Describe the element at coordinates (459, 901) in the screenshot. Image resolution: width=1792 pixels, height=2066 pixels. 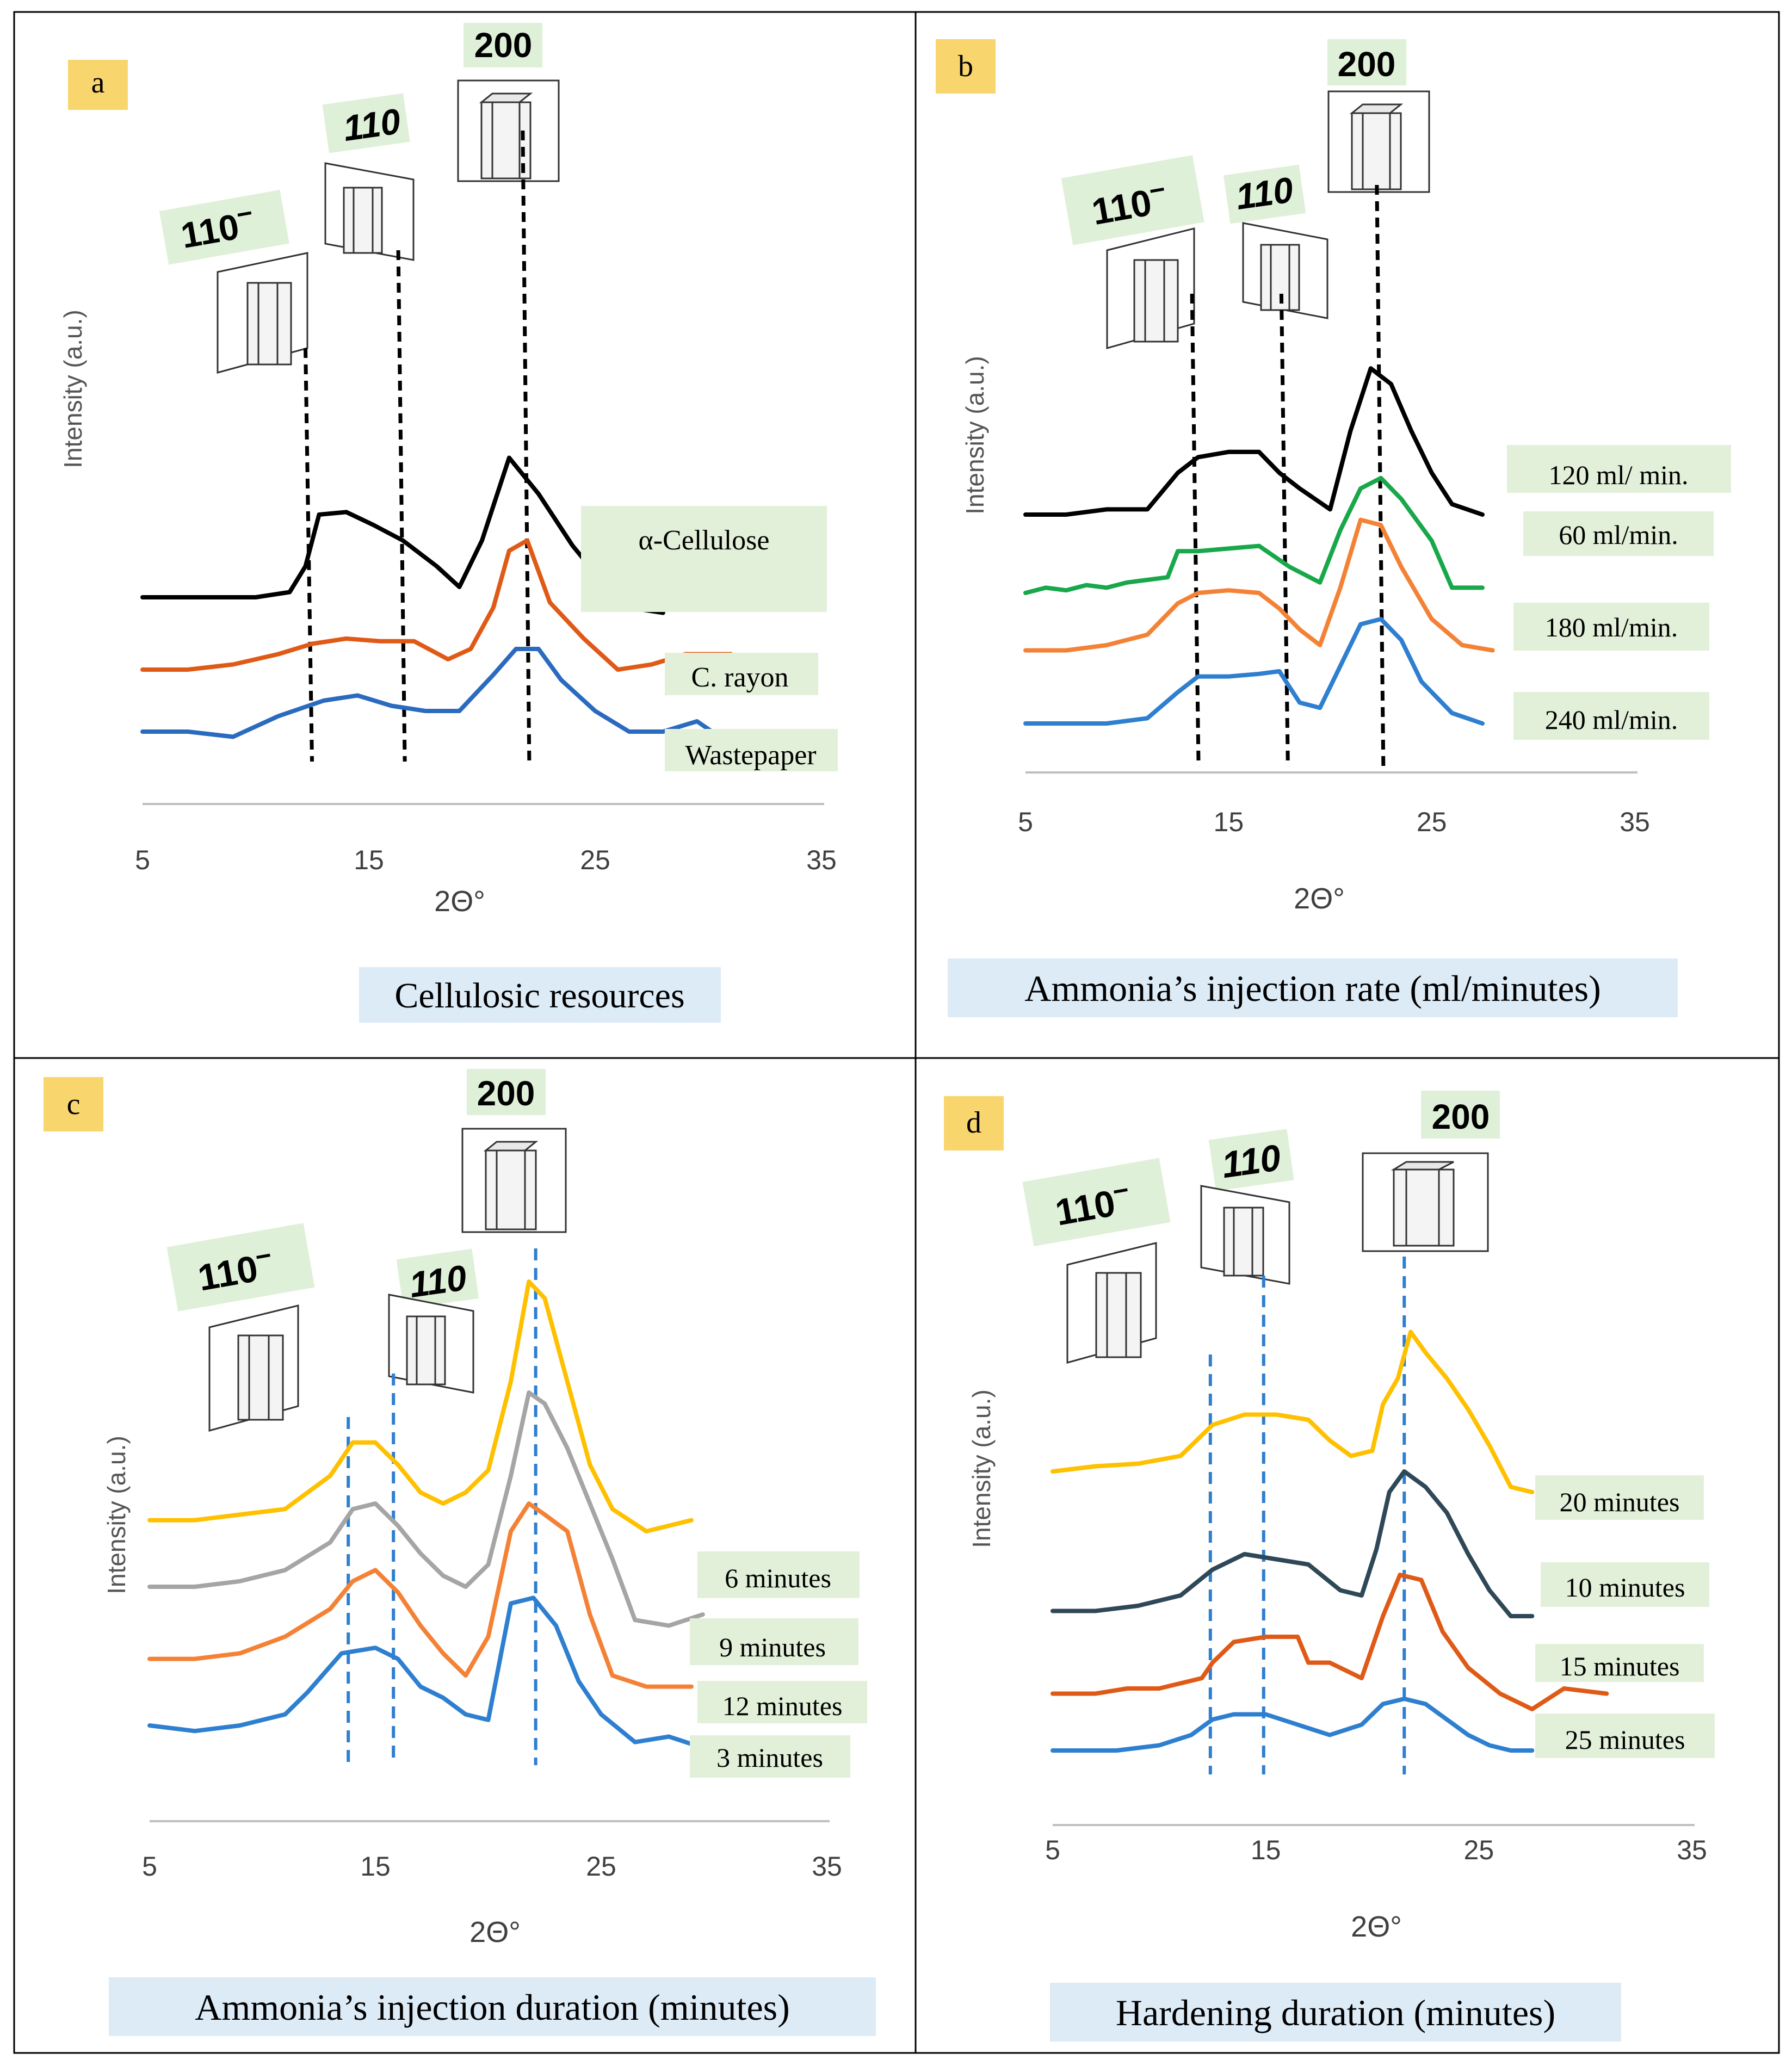
I see `x-axis-title: 2Θ°` at that location.